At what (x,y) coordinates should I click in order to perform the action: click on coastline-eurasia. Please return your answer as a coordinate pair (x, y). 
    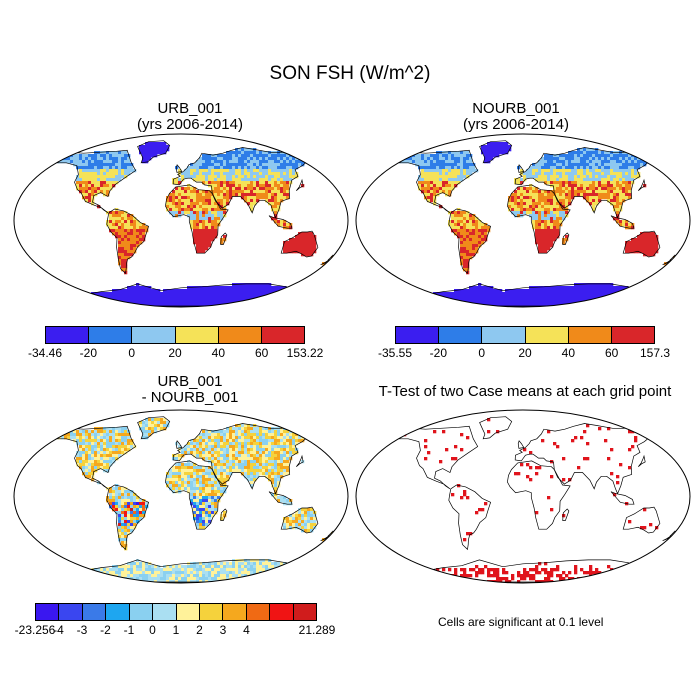
    Looking at the image, I should click on (587, 183).